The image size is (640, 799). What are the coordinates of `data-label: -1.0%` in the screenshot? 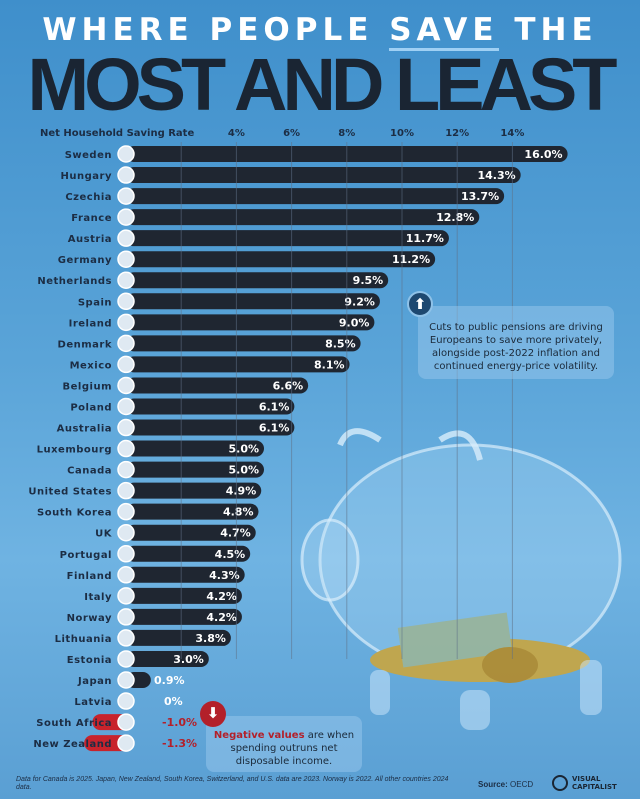 It's located at (179, 722).